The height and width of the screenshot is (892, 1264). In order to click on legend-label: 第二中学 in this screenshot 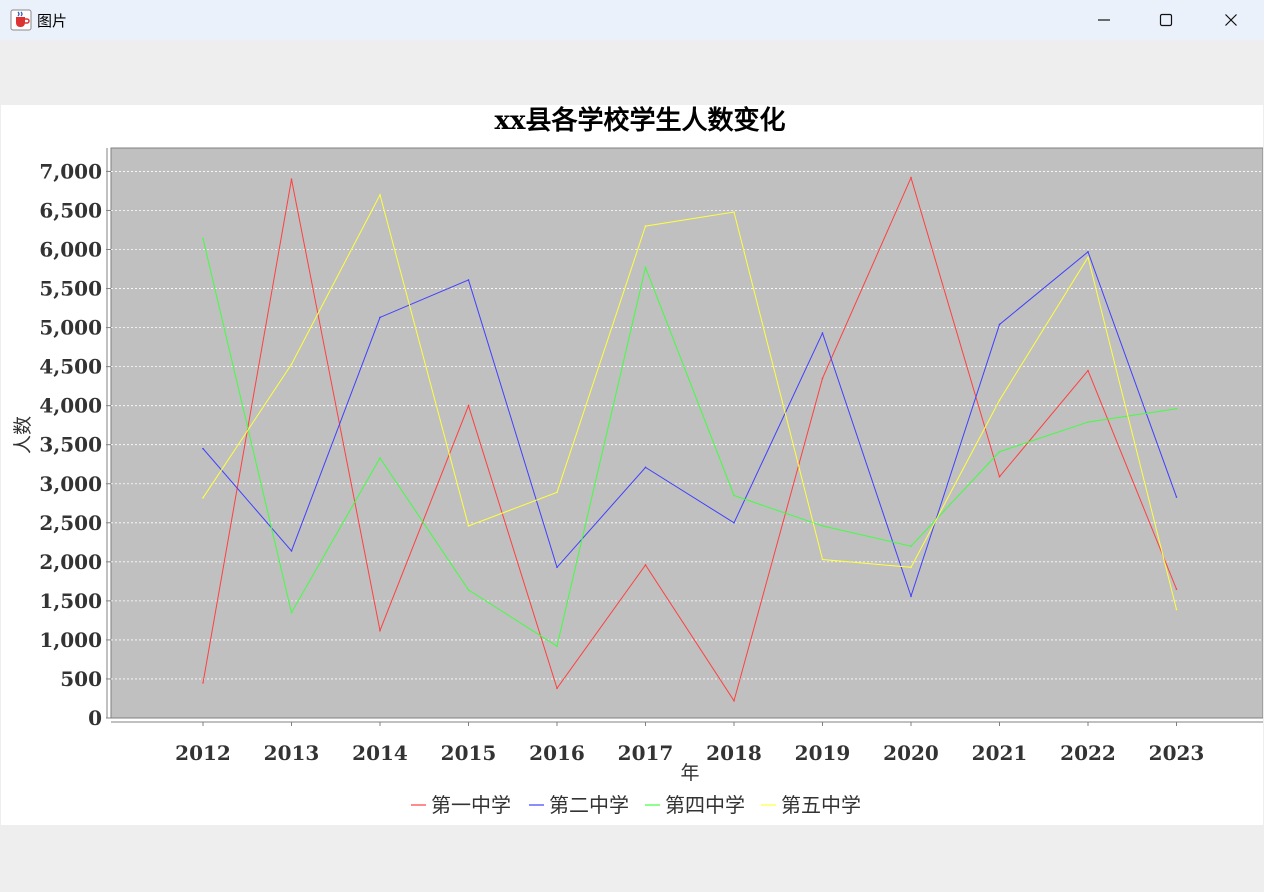, I will do `click(589, 805)`.